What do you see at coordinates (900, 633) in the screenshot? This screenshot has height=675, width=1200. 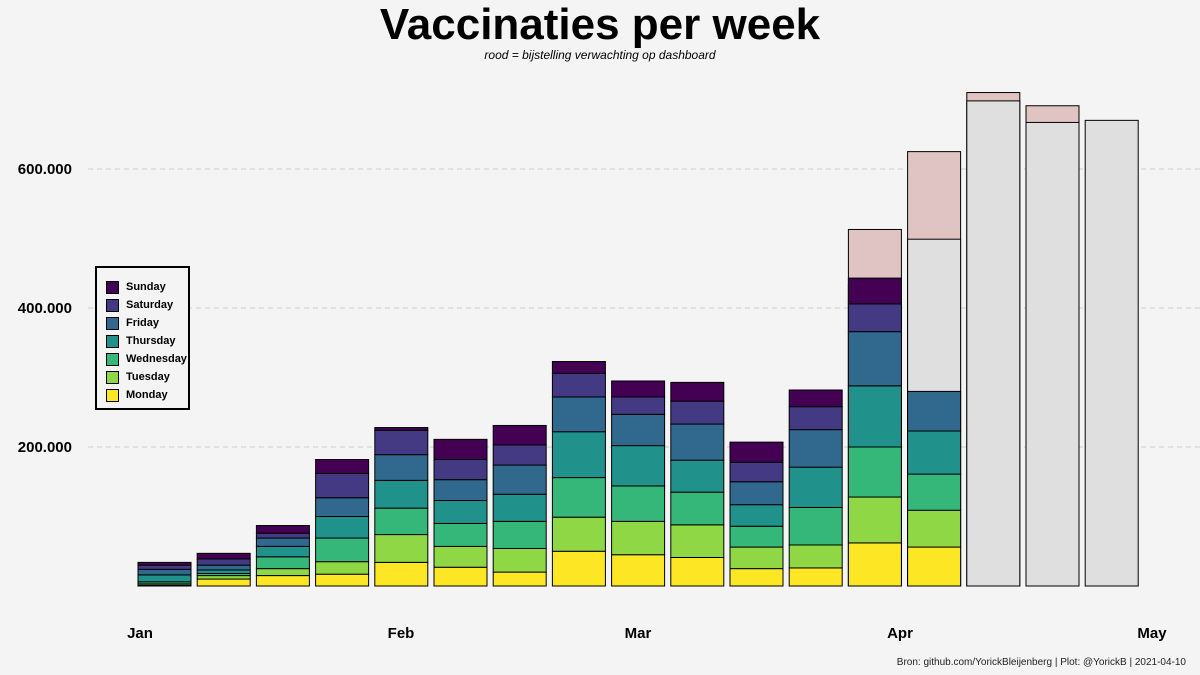 I see `x-tick-label: Apr` at bounding box center [900, 633].